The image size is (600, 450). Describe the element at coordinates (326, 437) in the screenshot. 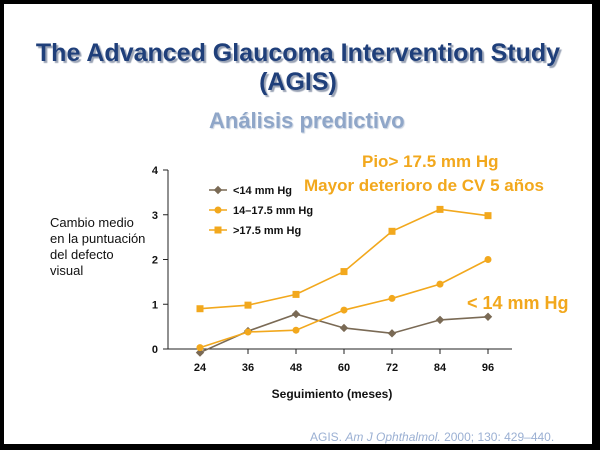

I see `citation-author: AGIS.` at that location.